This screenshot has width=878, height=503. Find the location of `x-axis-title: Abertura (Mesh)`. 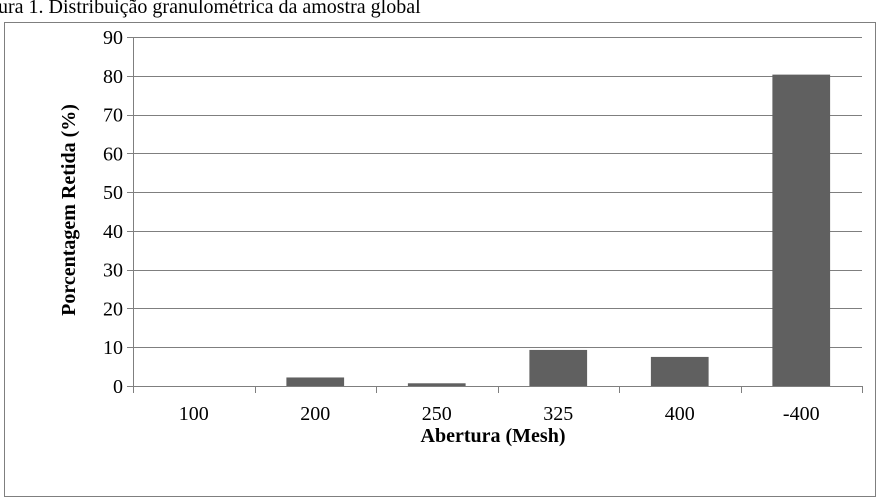

x-axis-title: Abertura (Mesh) is located at coordinates (493, 436).